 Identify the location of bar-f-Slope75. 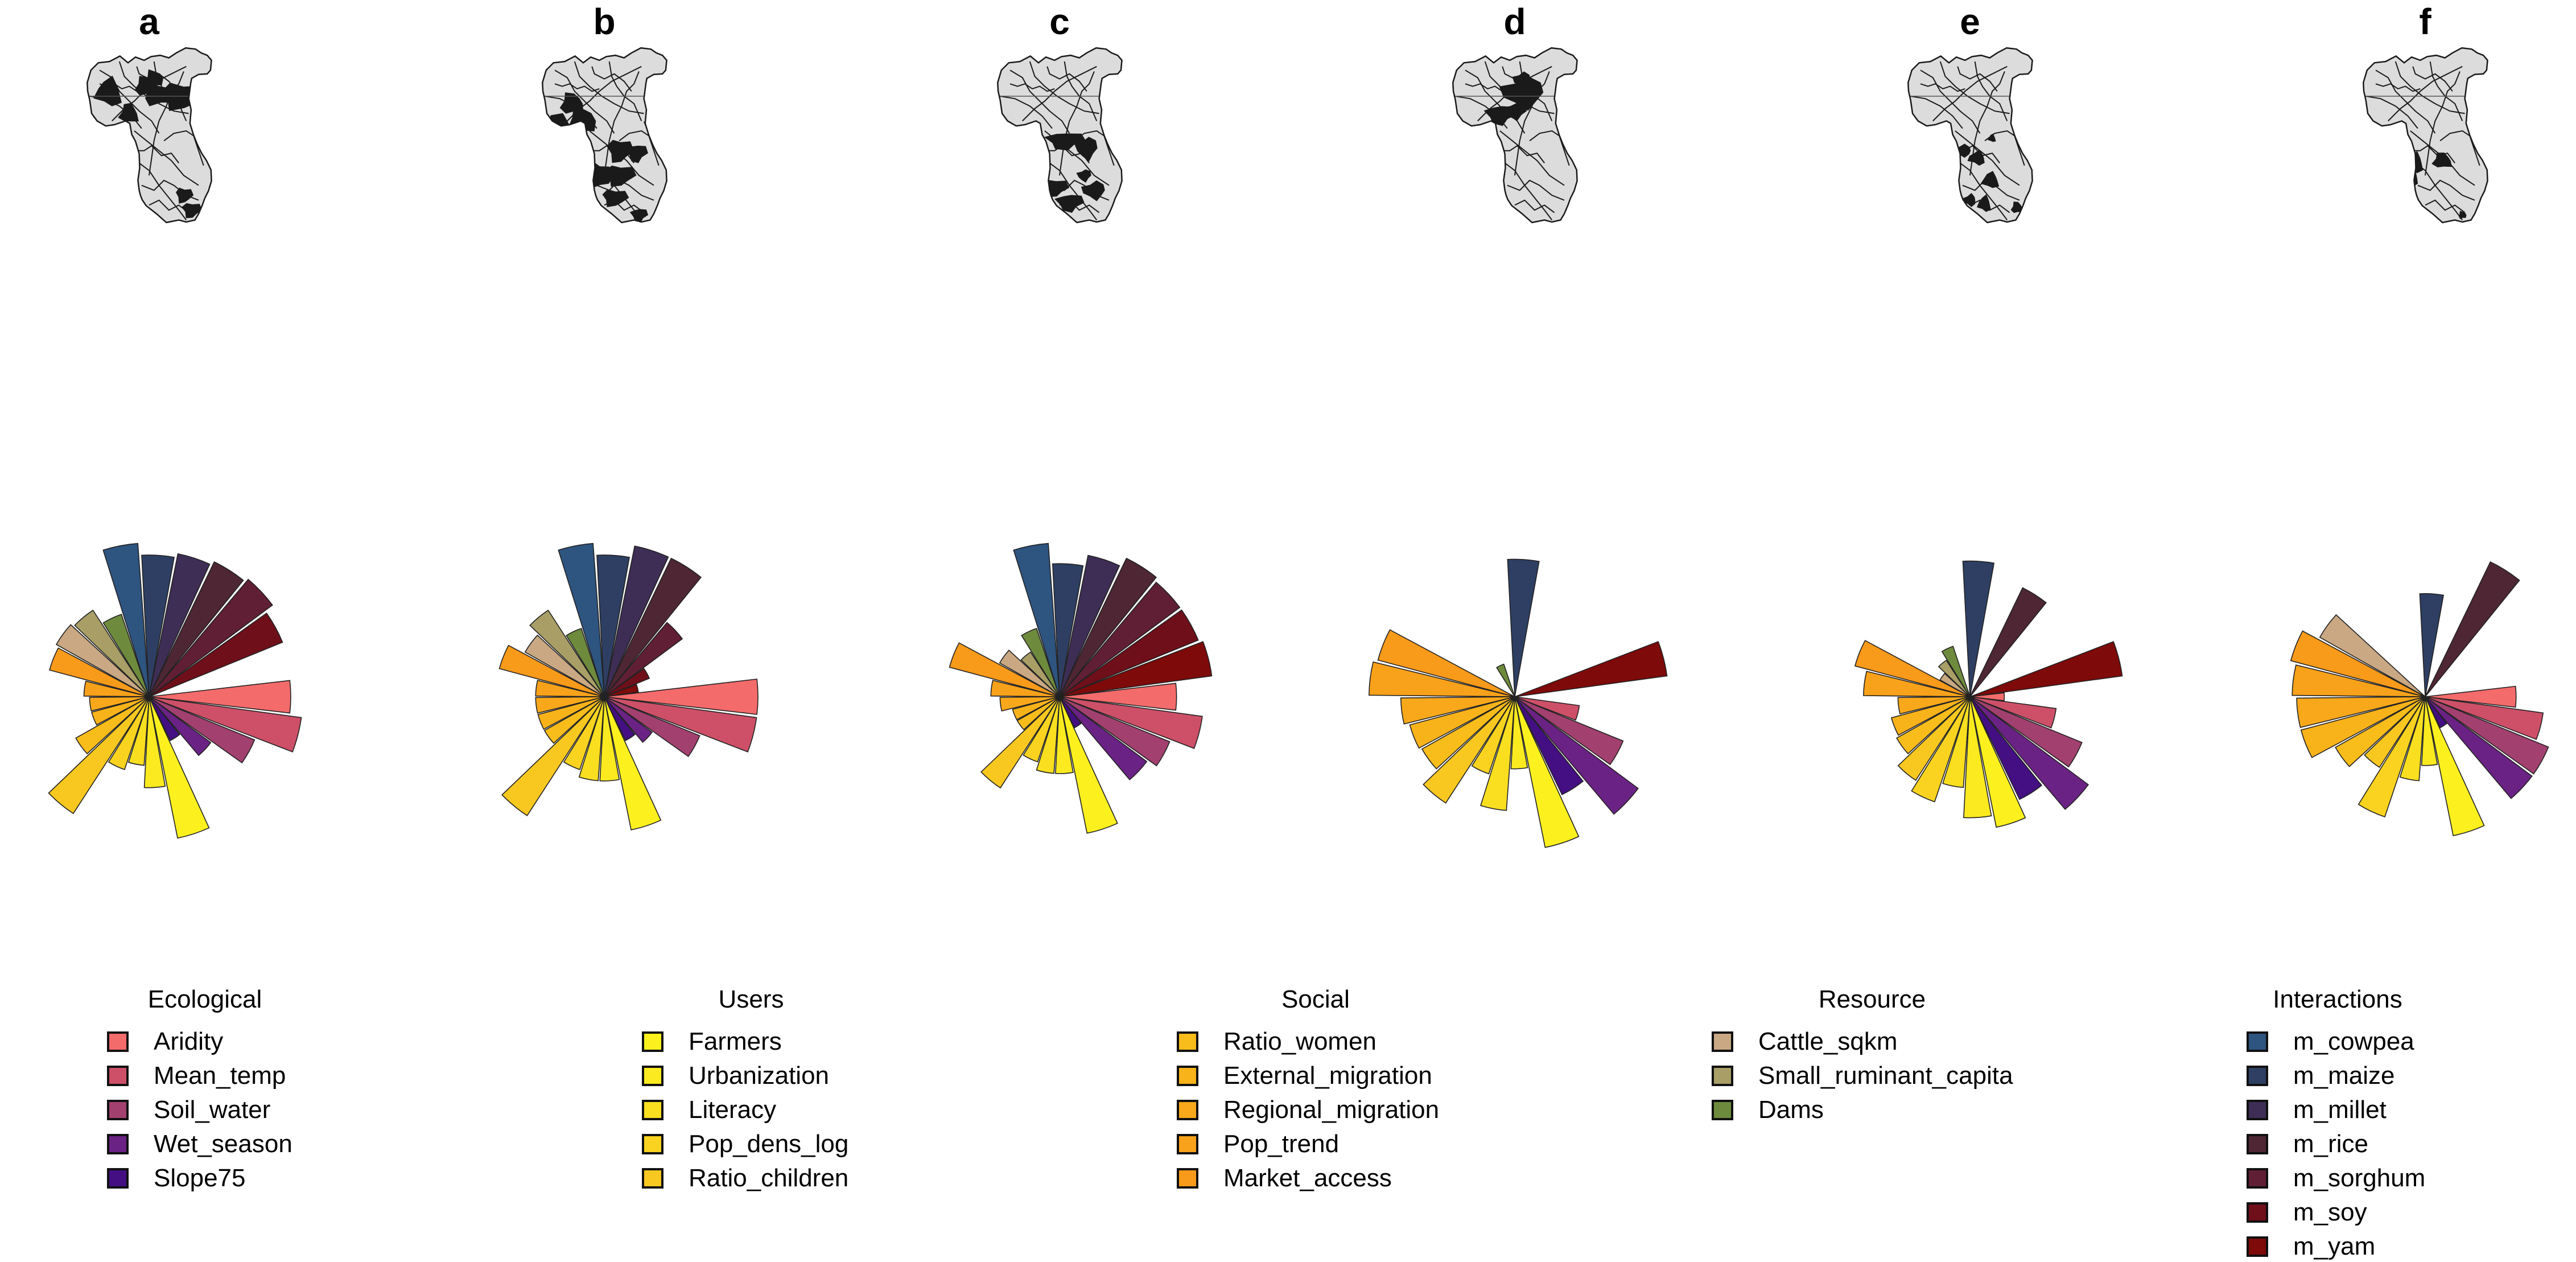
(2436, 712).